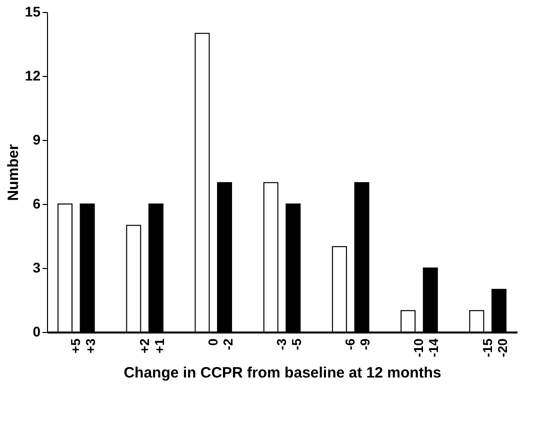 The height and width of the screenshot is (434, 559). I want to click on y-tick-label: 6, so click(36, 204).